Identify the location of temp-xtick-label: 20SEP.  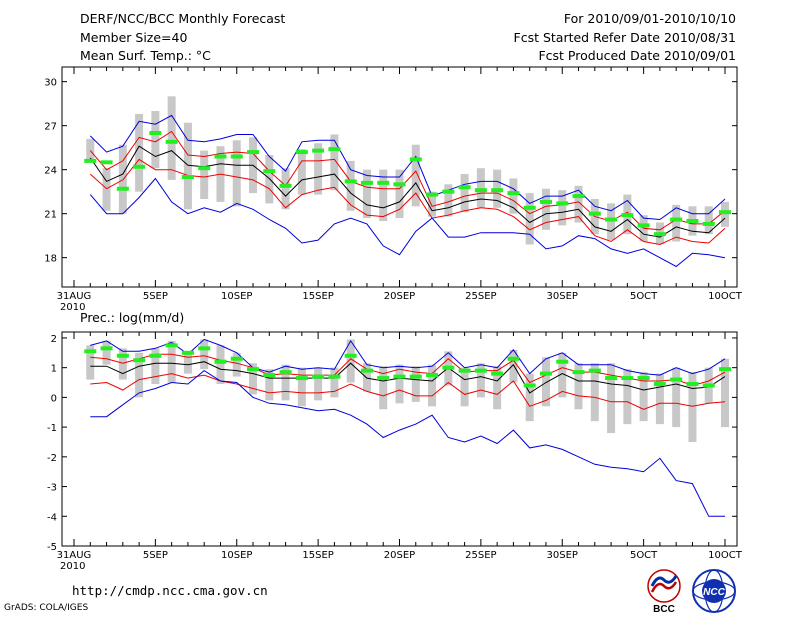
(399, 296).